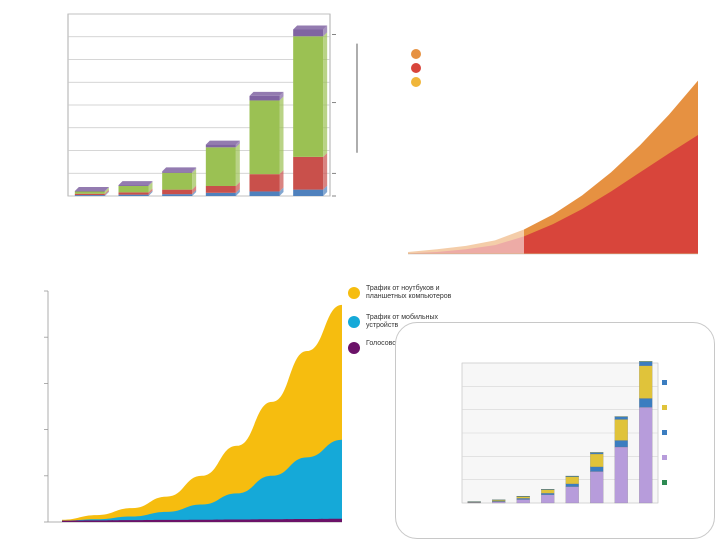 This screenshot has height=540, width=720. Describe the element at coordinates (466, 152) in the screenshot. I see `historic-overlay` at that location.